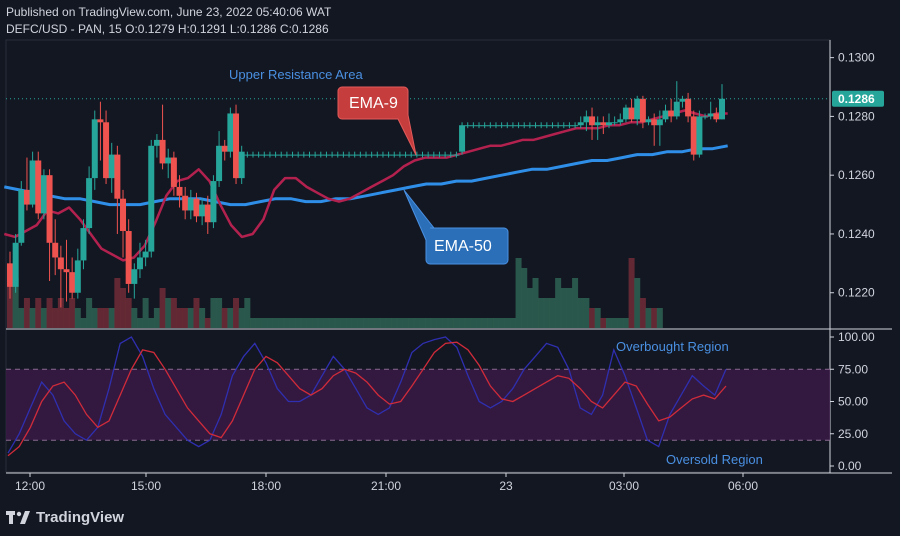 The width and height of the screenshot is (900, 536). I want to click on osc-tick-label: 0.00, so click(850, 466).